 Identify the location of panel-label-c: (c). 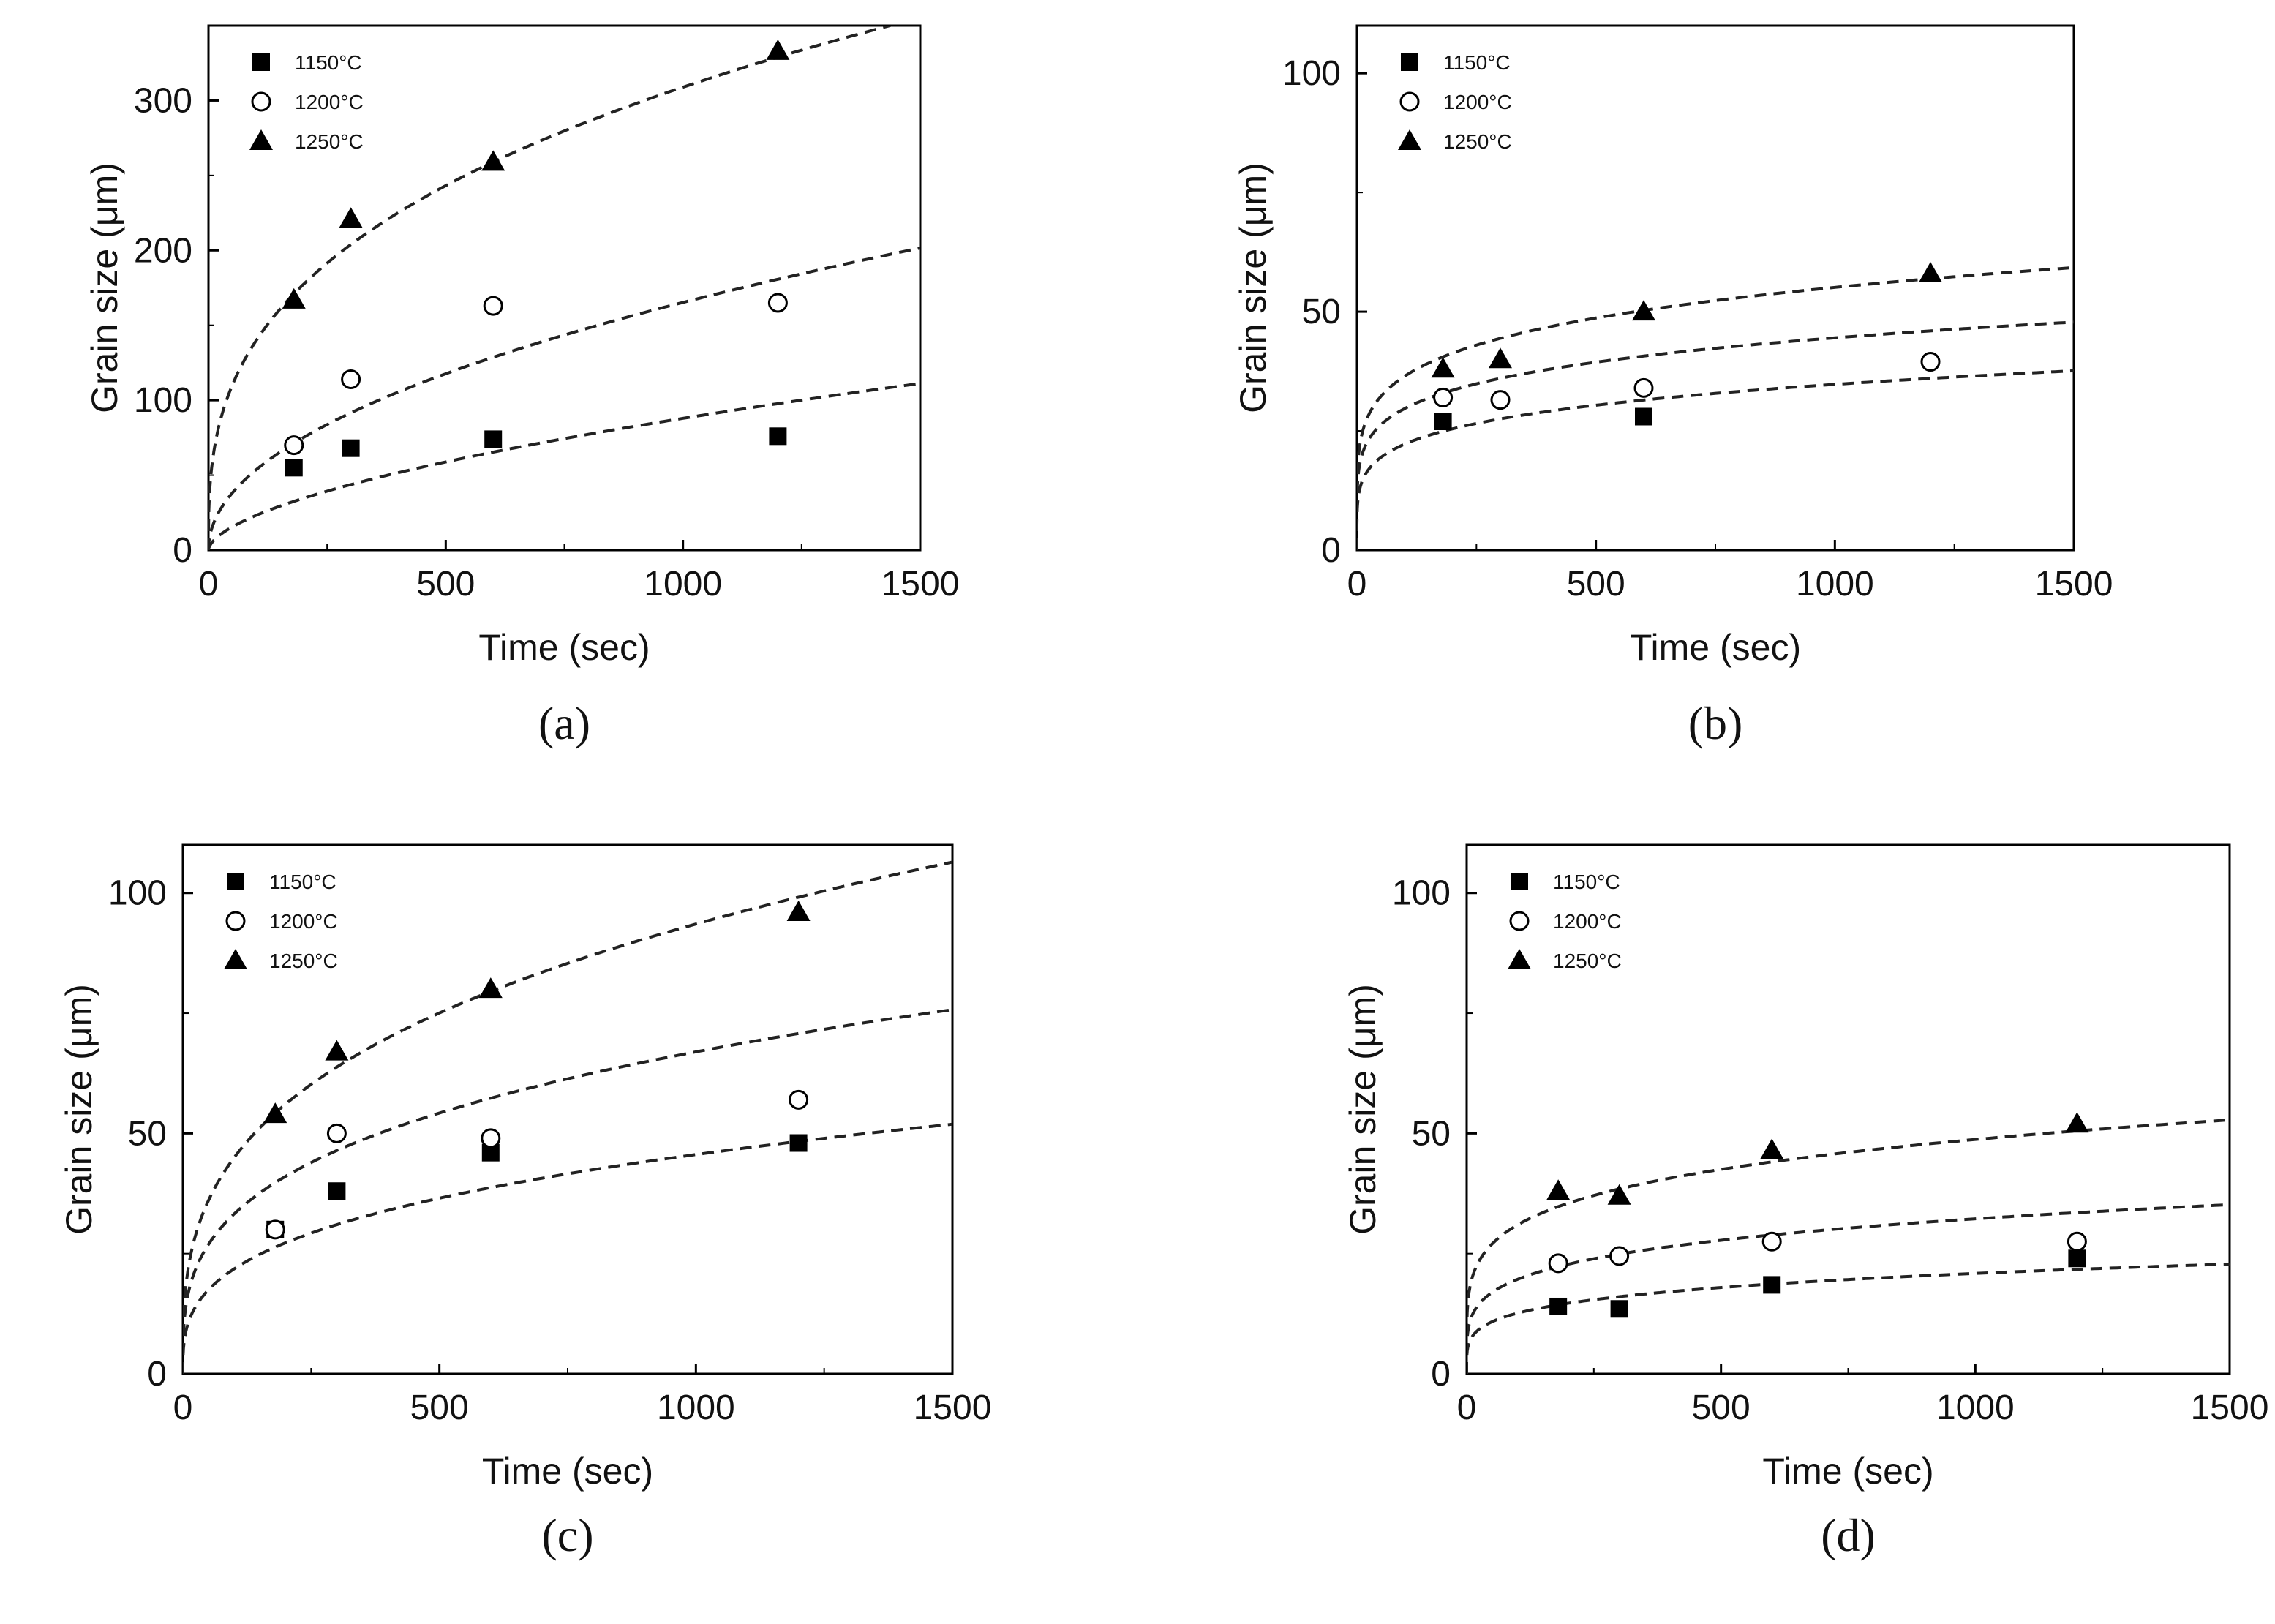
(567, 1535).